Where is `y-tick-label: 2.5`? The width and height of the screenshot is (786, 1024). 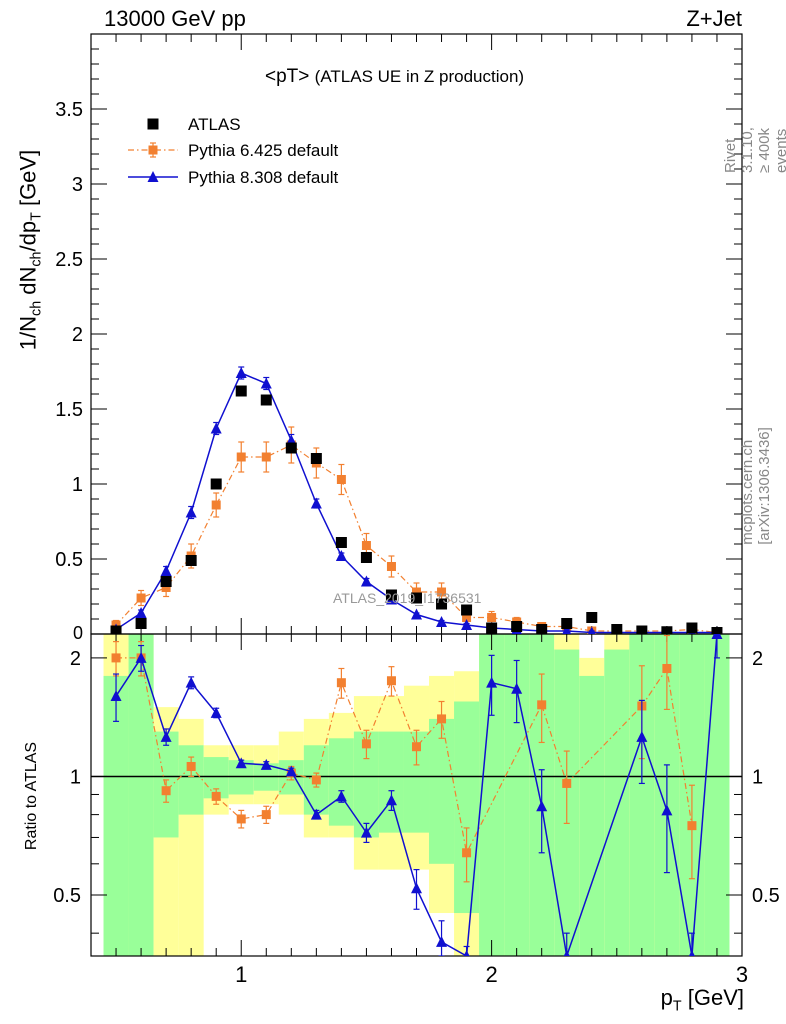 y-tick-label: 2.5 is located at coordinates (69, 260).